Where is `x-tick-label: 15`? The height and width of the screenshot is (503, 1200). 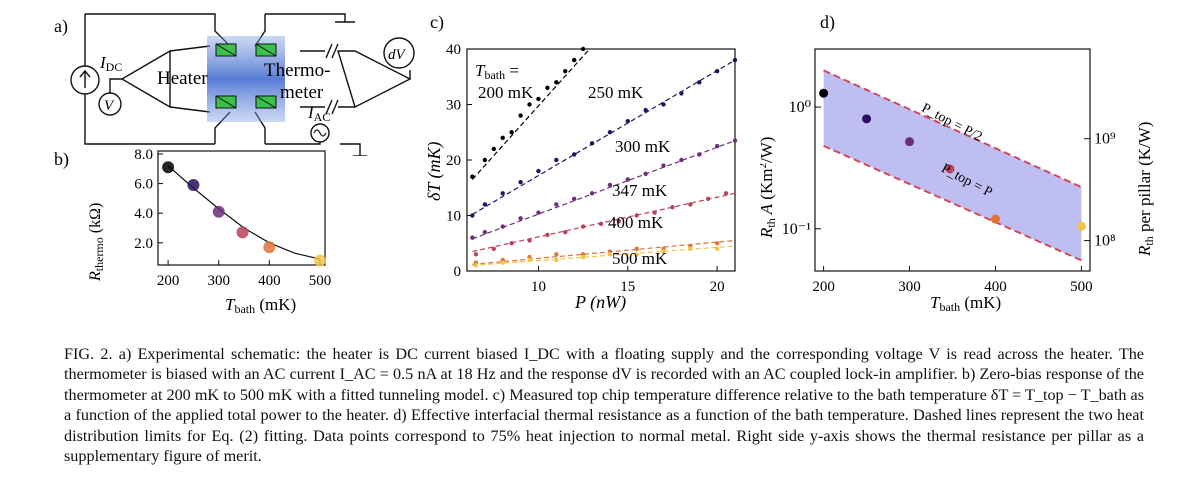 x-tick-label: 15 is located at coordinates (627, 287).